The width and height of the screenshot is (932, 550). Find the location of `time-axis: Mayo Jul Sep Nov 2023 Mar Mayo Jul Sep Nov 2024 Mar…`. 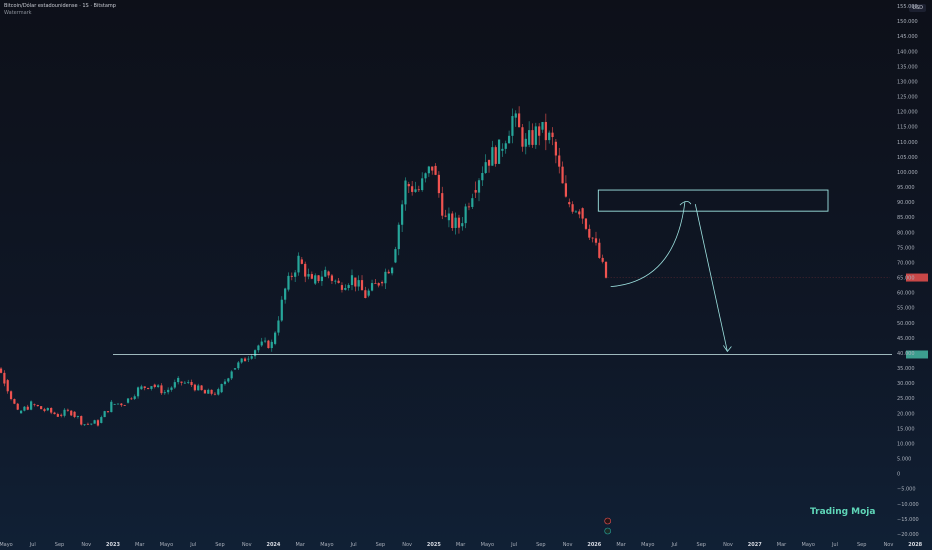

time-axis: Mayo Jul Sep Nov 2023 Mar Mayo Jul Sep Nov 2024 Mar… is located at coordinates (461, 545).